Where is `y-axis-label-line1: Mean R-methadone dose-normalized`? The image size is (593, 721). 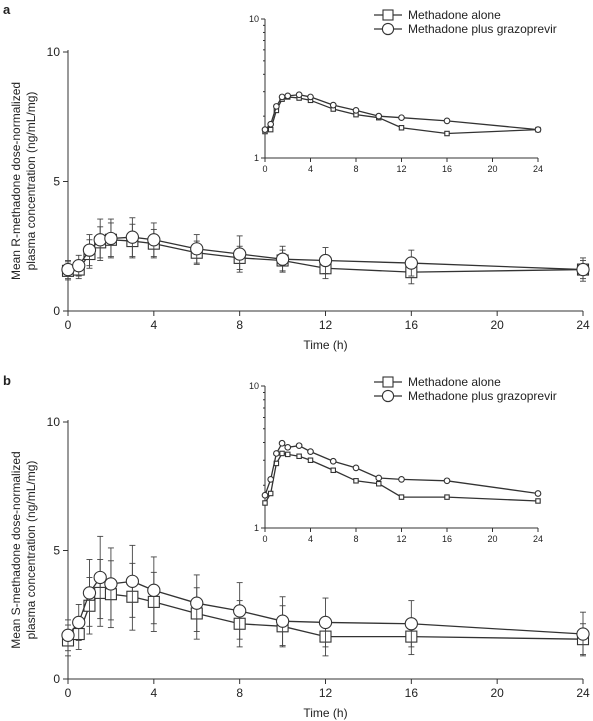 y-axis-label-line1: Mean R-methadone dose-normalized is located at coordinates (16, 181).